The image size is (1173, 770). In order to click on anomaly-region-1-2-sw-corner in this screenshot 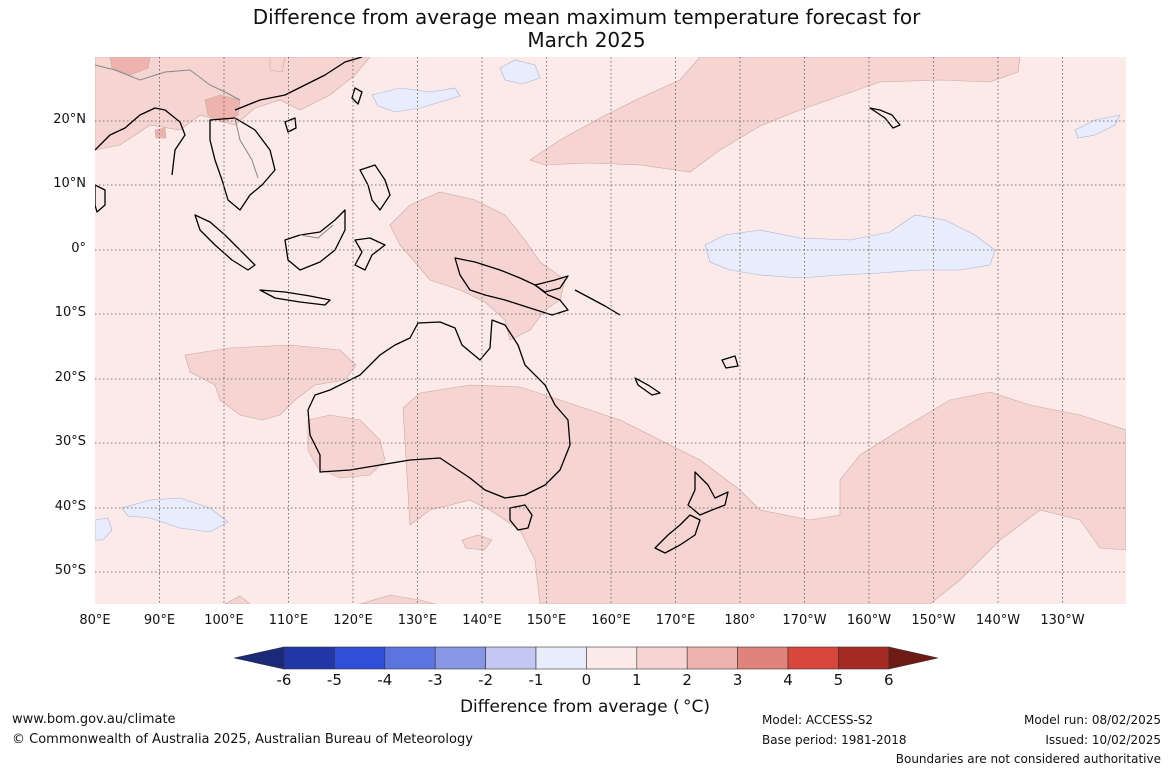, I will do `click(237, 599)`.